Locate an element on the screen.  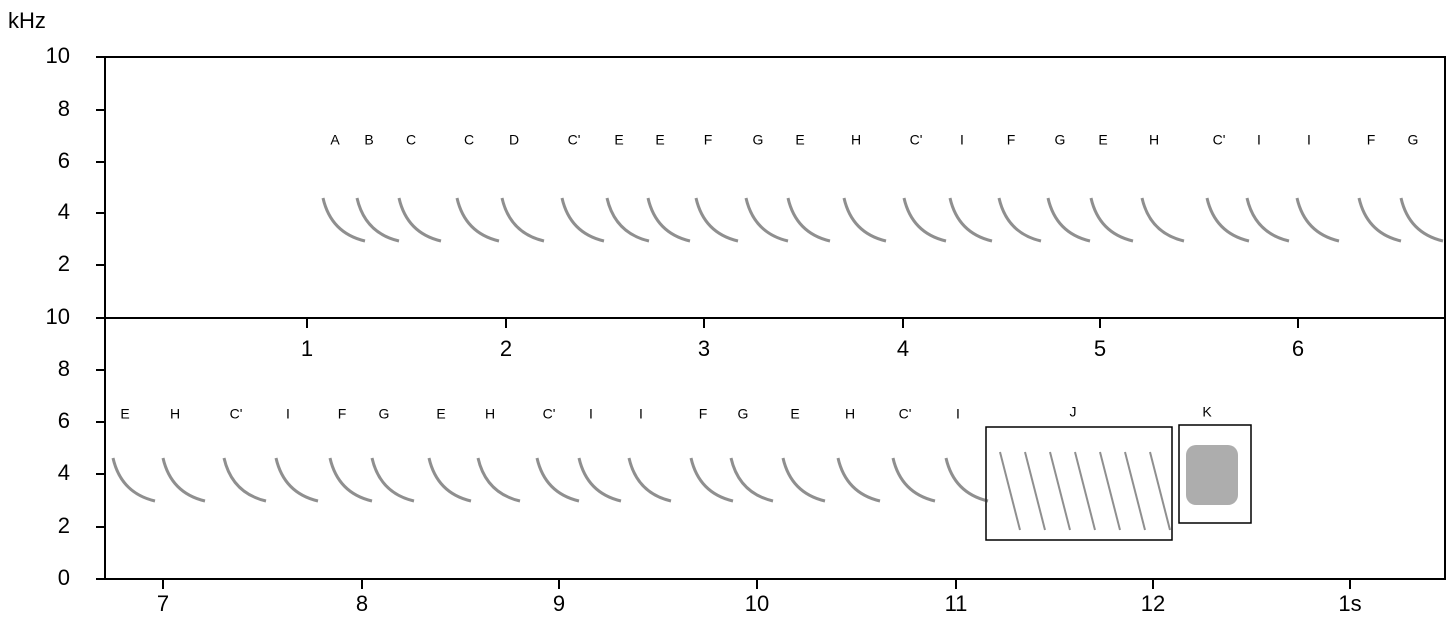
syllable-label: A is located at coordinates (335, 140).